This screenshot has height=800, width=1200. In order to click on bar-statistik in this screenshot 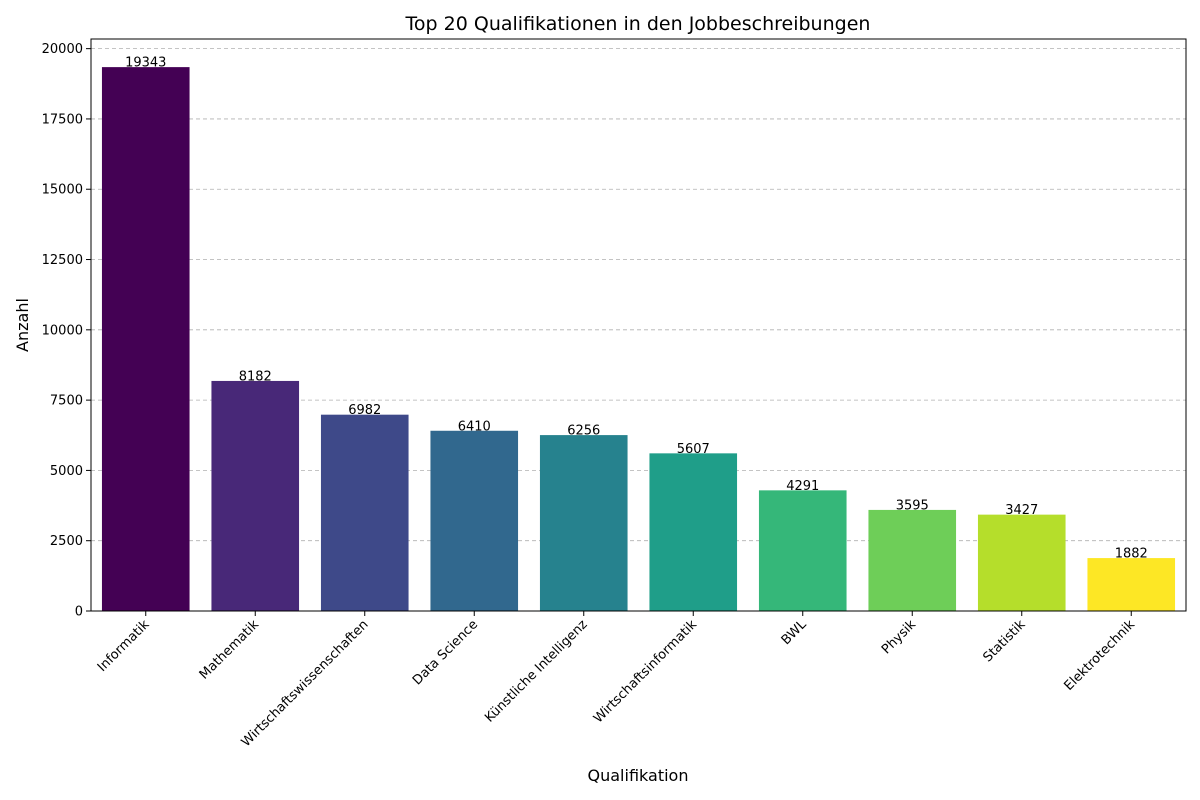, I will do `click(1021, 562)`.